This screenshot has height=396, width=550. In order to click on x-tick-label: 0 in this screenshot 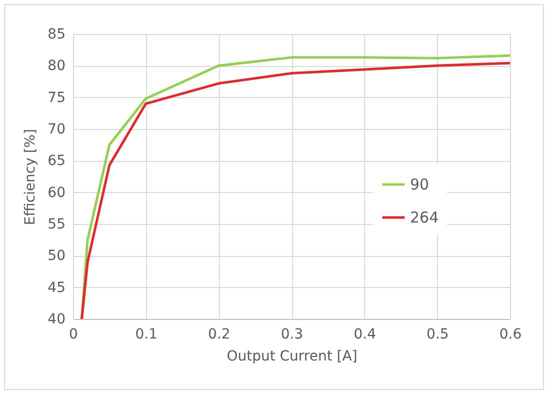, I will do `click(73, 334)`.